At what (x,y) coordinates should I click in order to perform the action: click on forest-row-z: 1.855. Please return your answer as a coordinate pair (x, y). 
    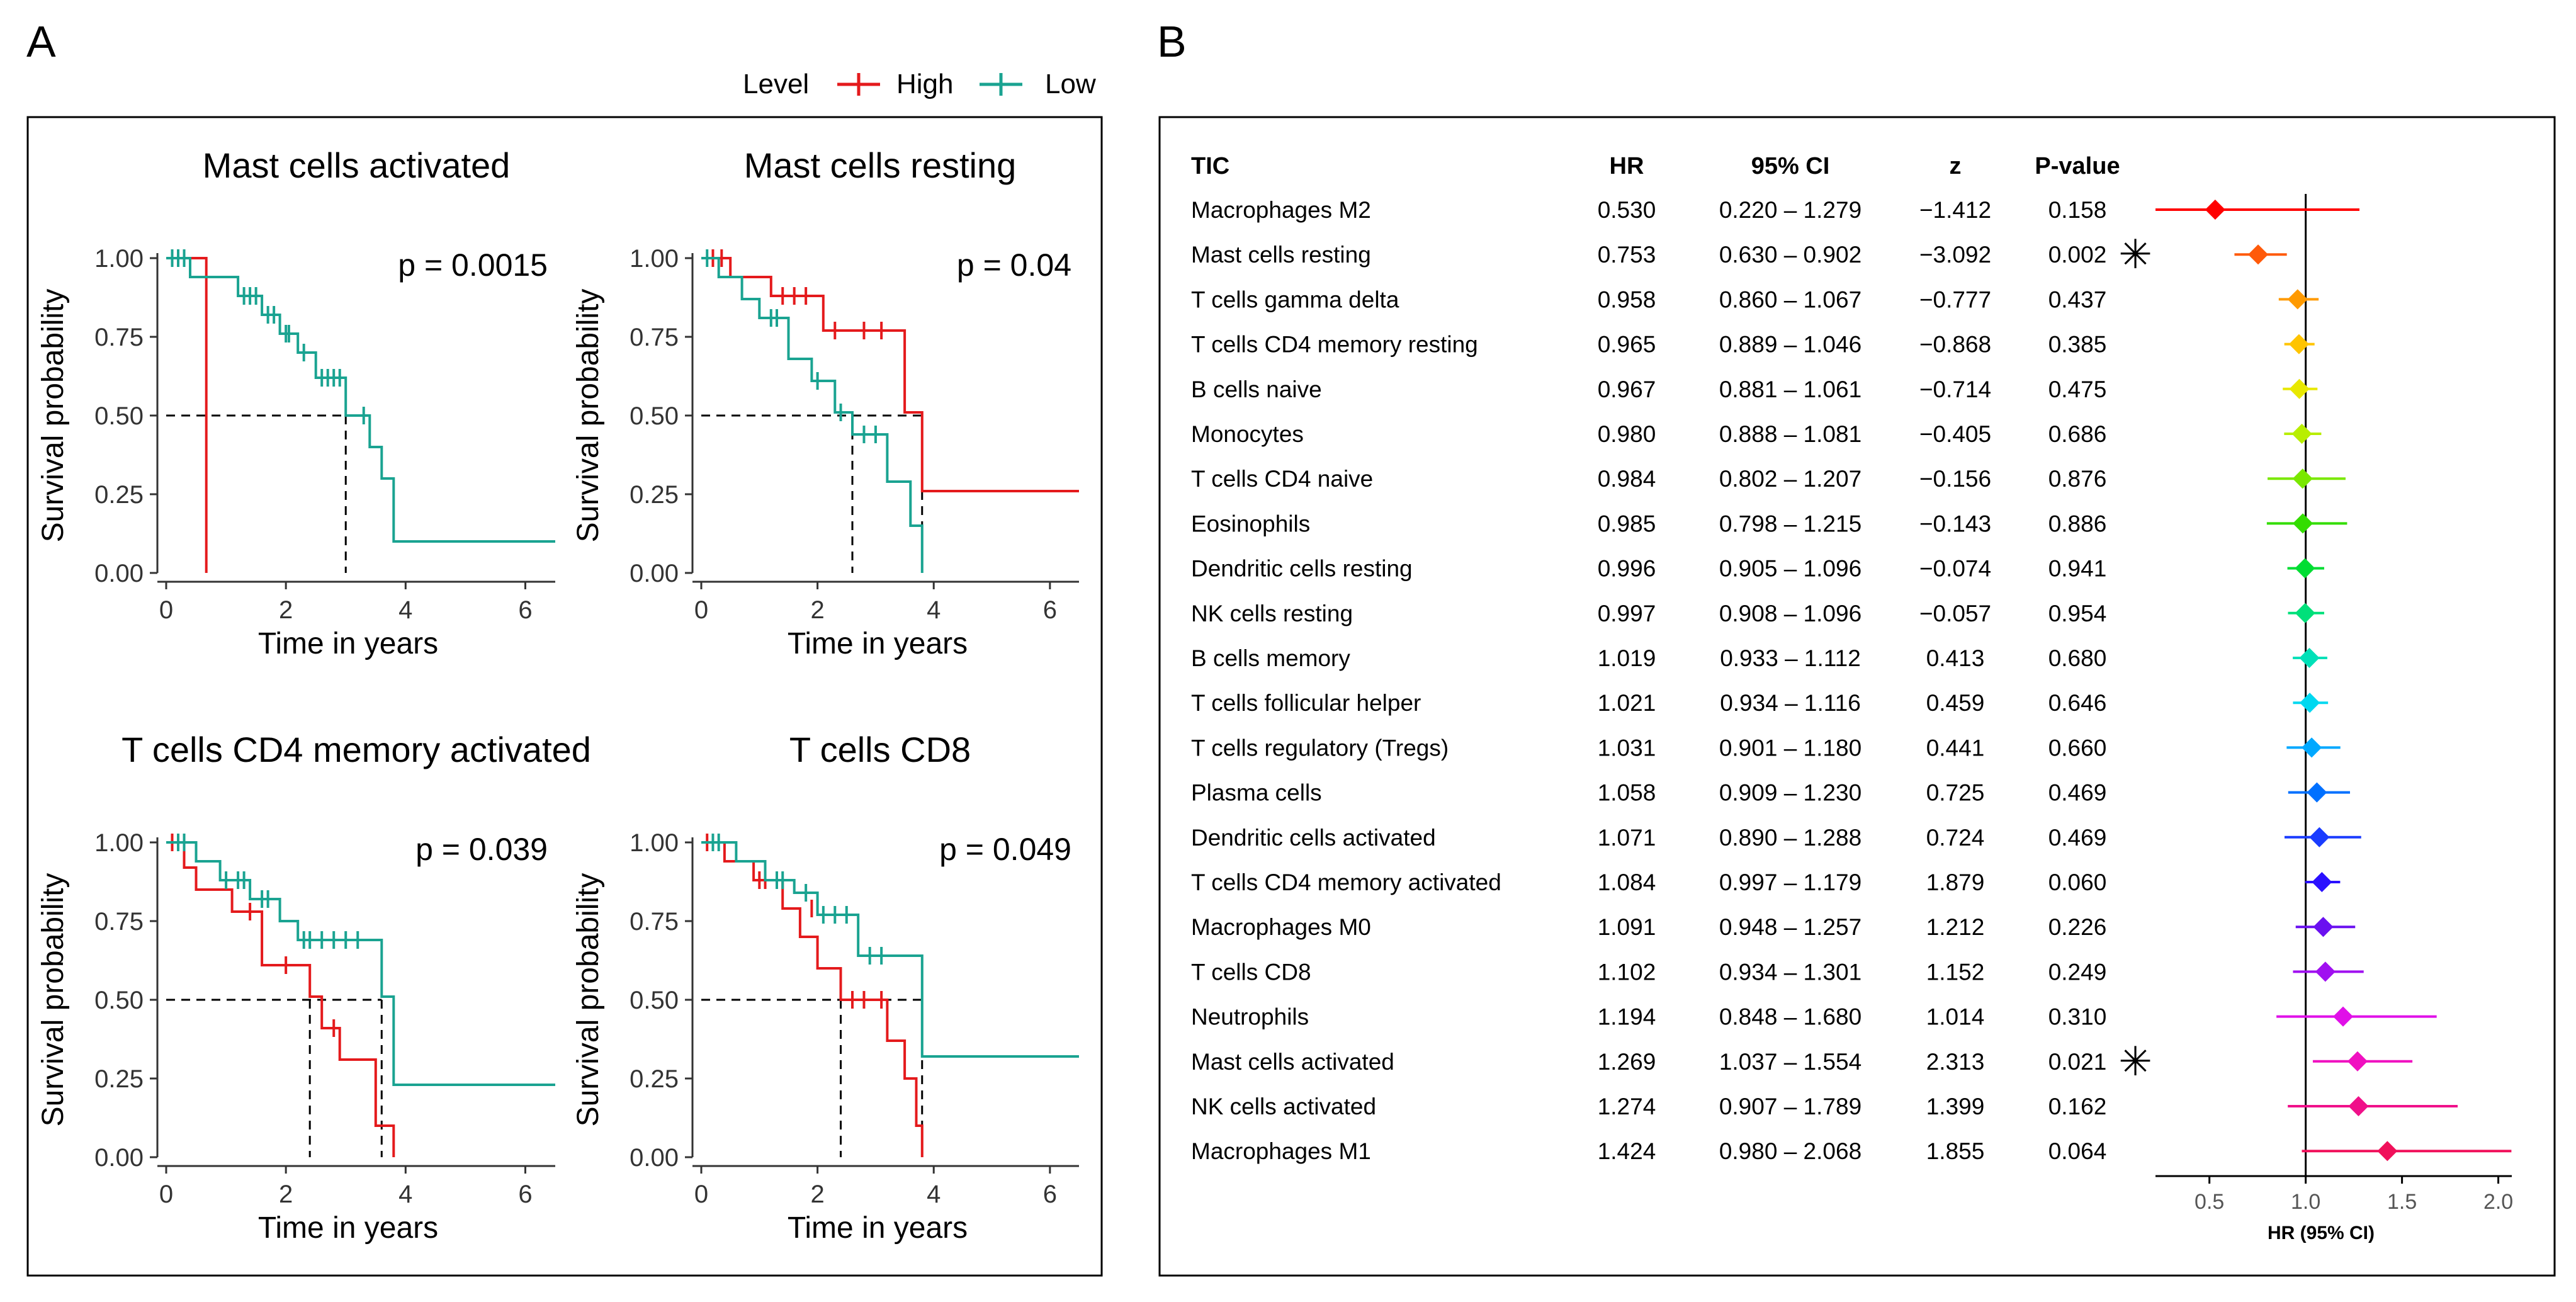
    Looking at the image, I should click on (1955, 1151).